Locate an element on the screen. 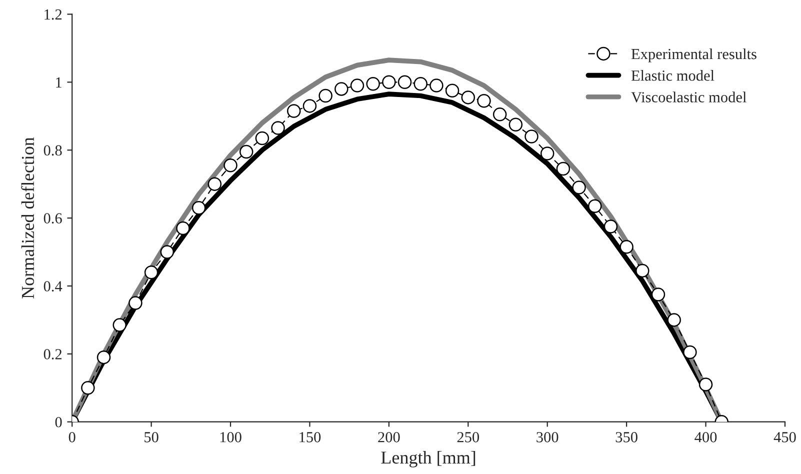  x-tick-label: 0 is located at coordinates (72, 437).